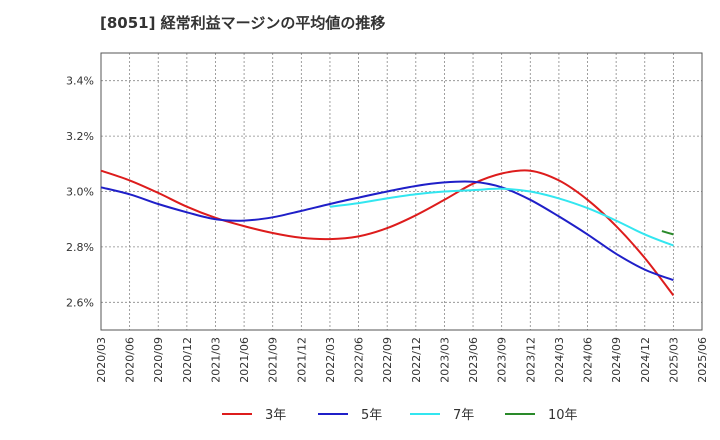 Image resolution: width=720 pixels, height=440 pixels. What do you see at coordinates (702, 360) in the screenshot?
I see `x-tick-label: 2025/06` at bounding box center [702, 360].